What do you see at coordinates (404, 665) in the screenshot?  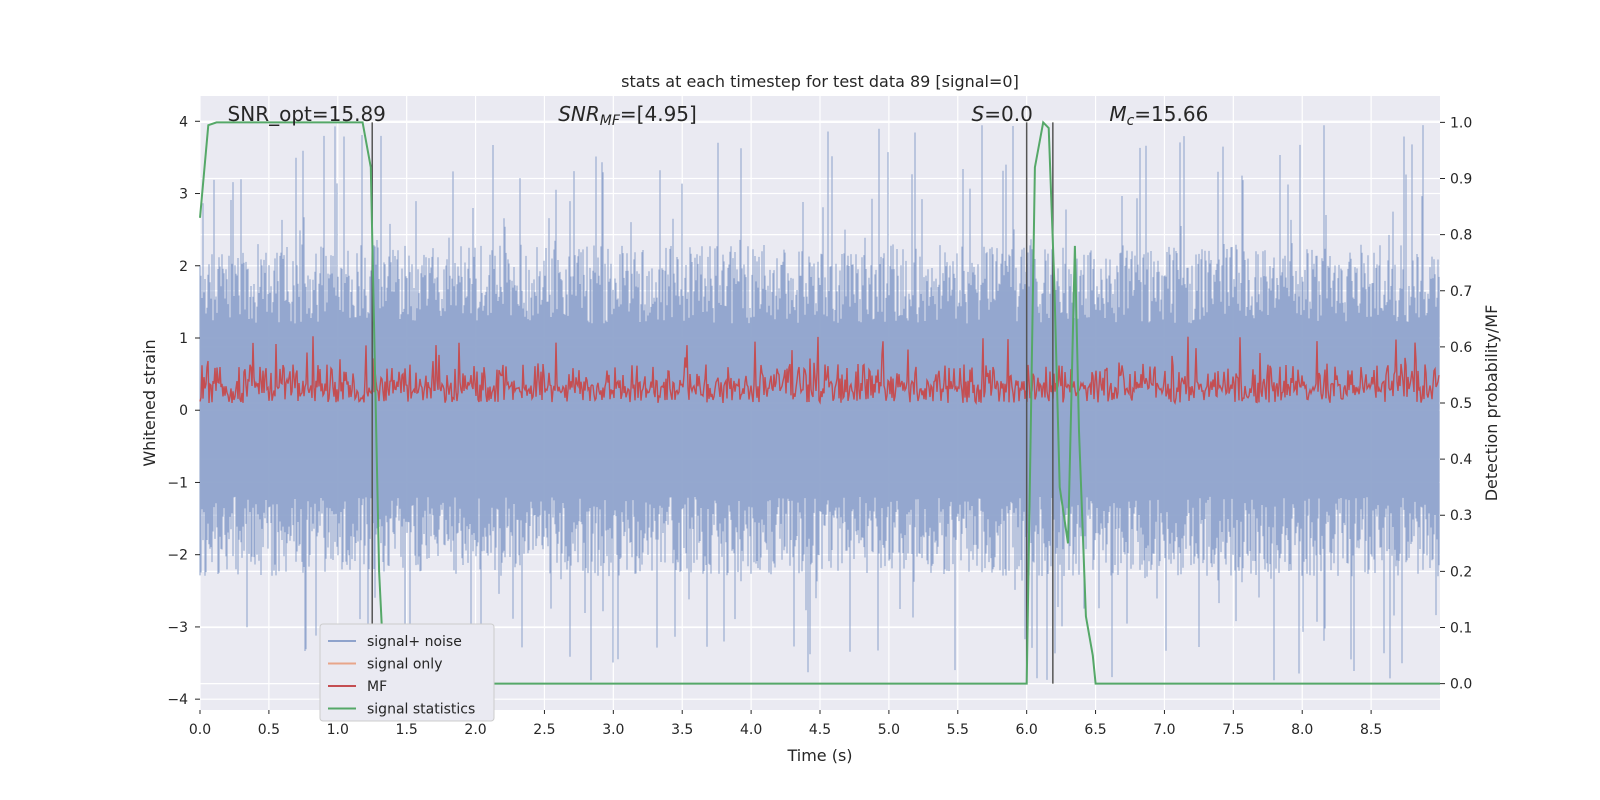 I see `legend-label: signal only` at bounding box center [404, 665].